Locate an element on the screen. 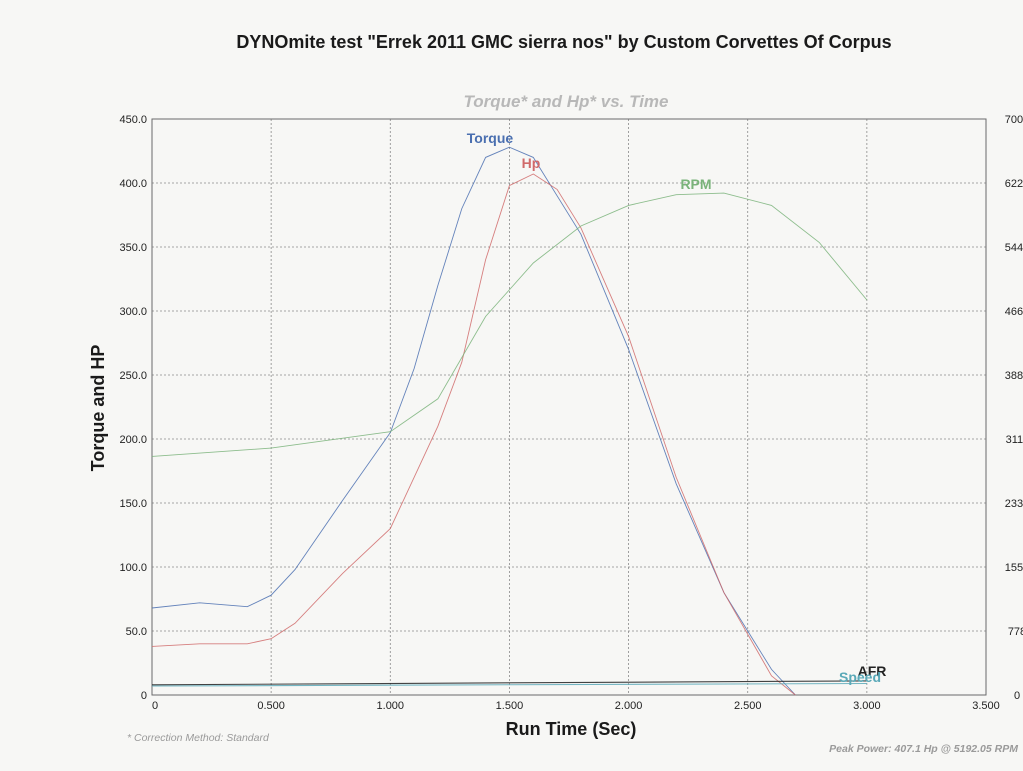 The image size is (1023, 771). y2-tick-label: 6222 is located at coordinates (1014, 184).